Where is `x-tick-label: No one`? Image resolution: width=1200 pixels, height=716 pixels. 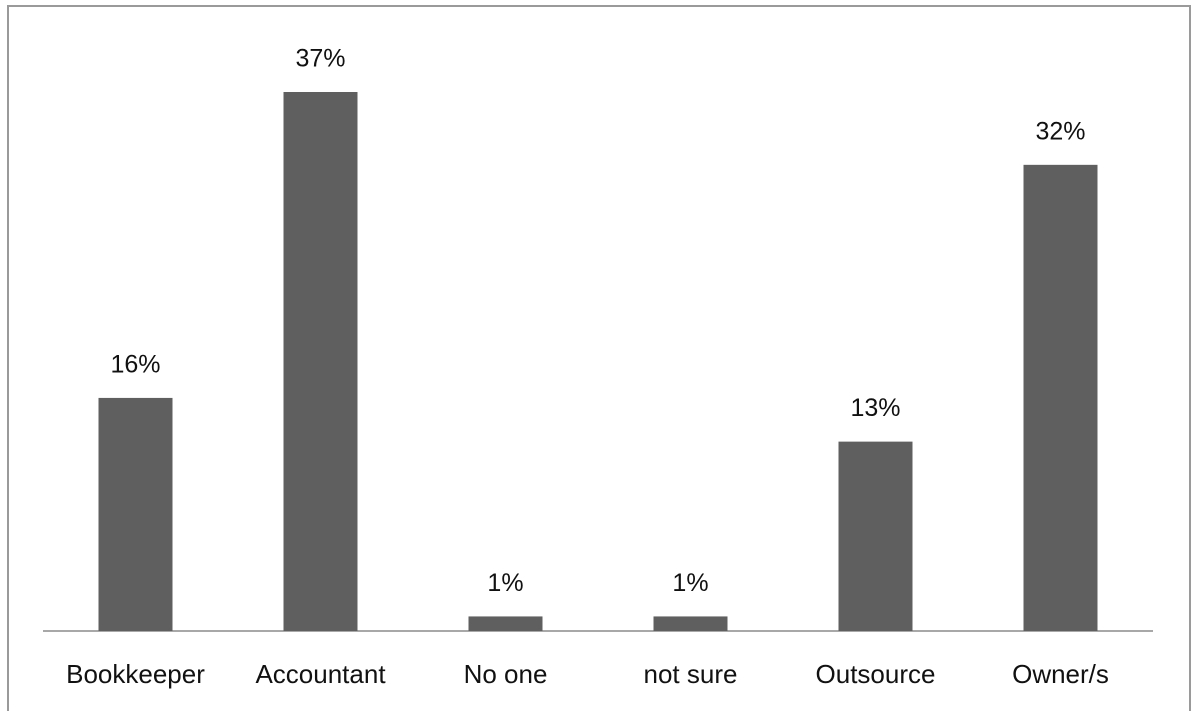 x-tick-label: No one is located at coordinates (506, 674).